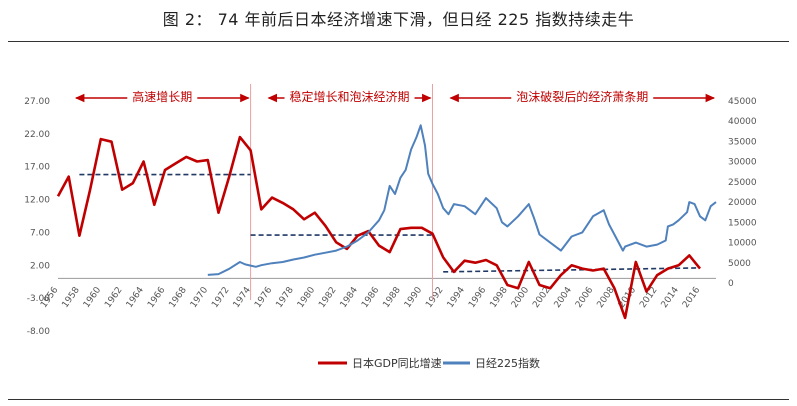 This screenshot has width=797, height=406. What do you see at coordinates (398, 19) in the screenshot?
I see `figure-title: 图 2： 74 年前后日本经济增速下滑，但日经 225 指数持续走牛` at bounding box center [398, 19].